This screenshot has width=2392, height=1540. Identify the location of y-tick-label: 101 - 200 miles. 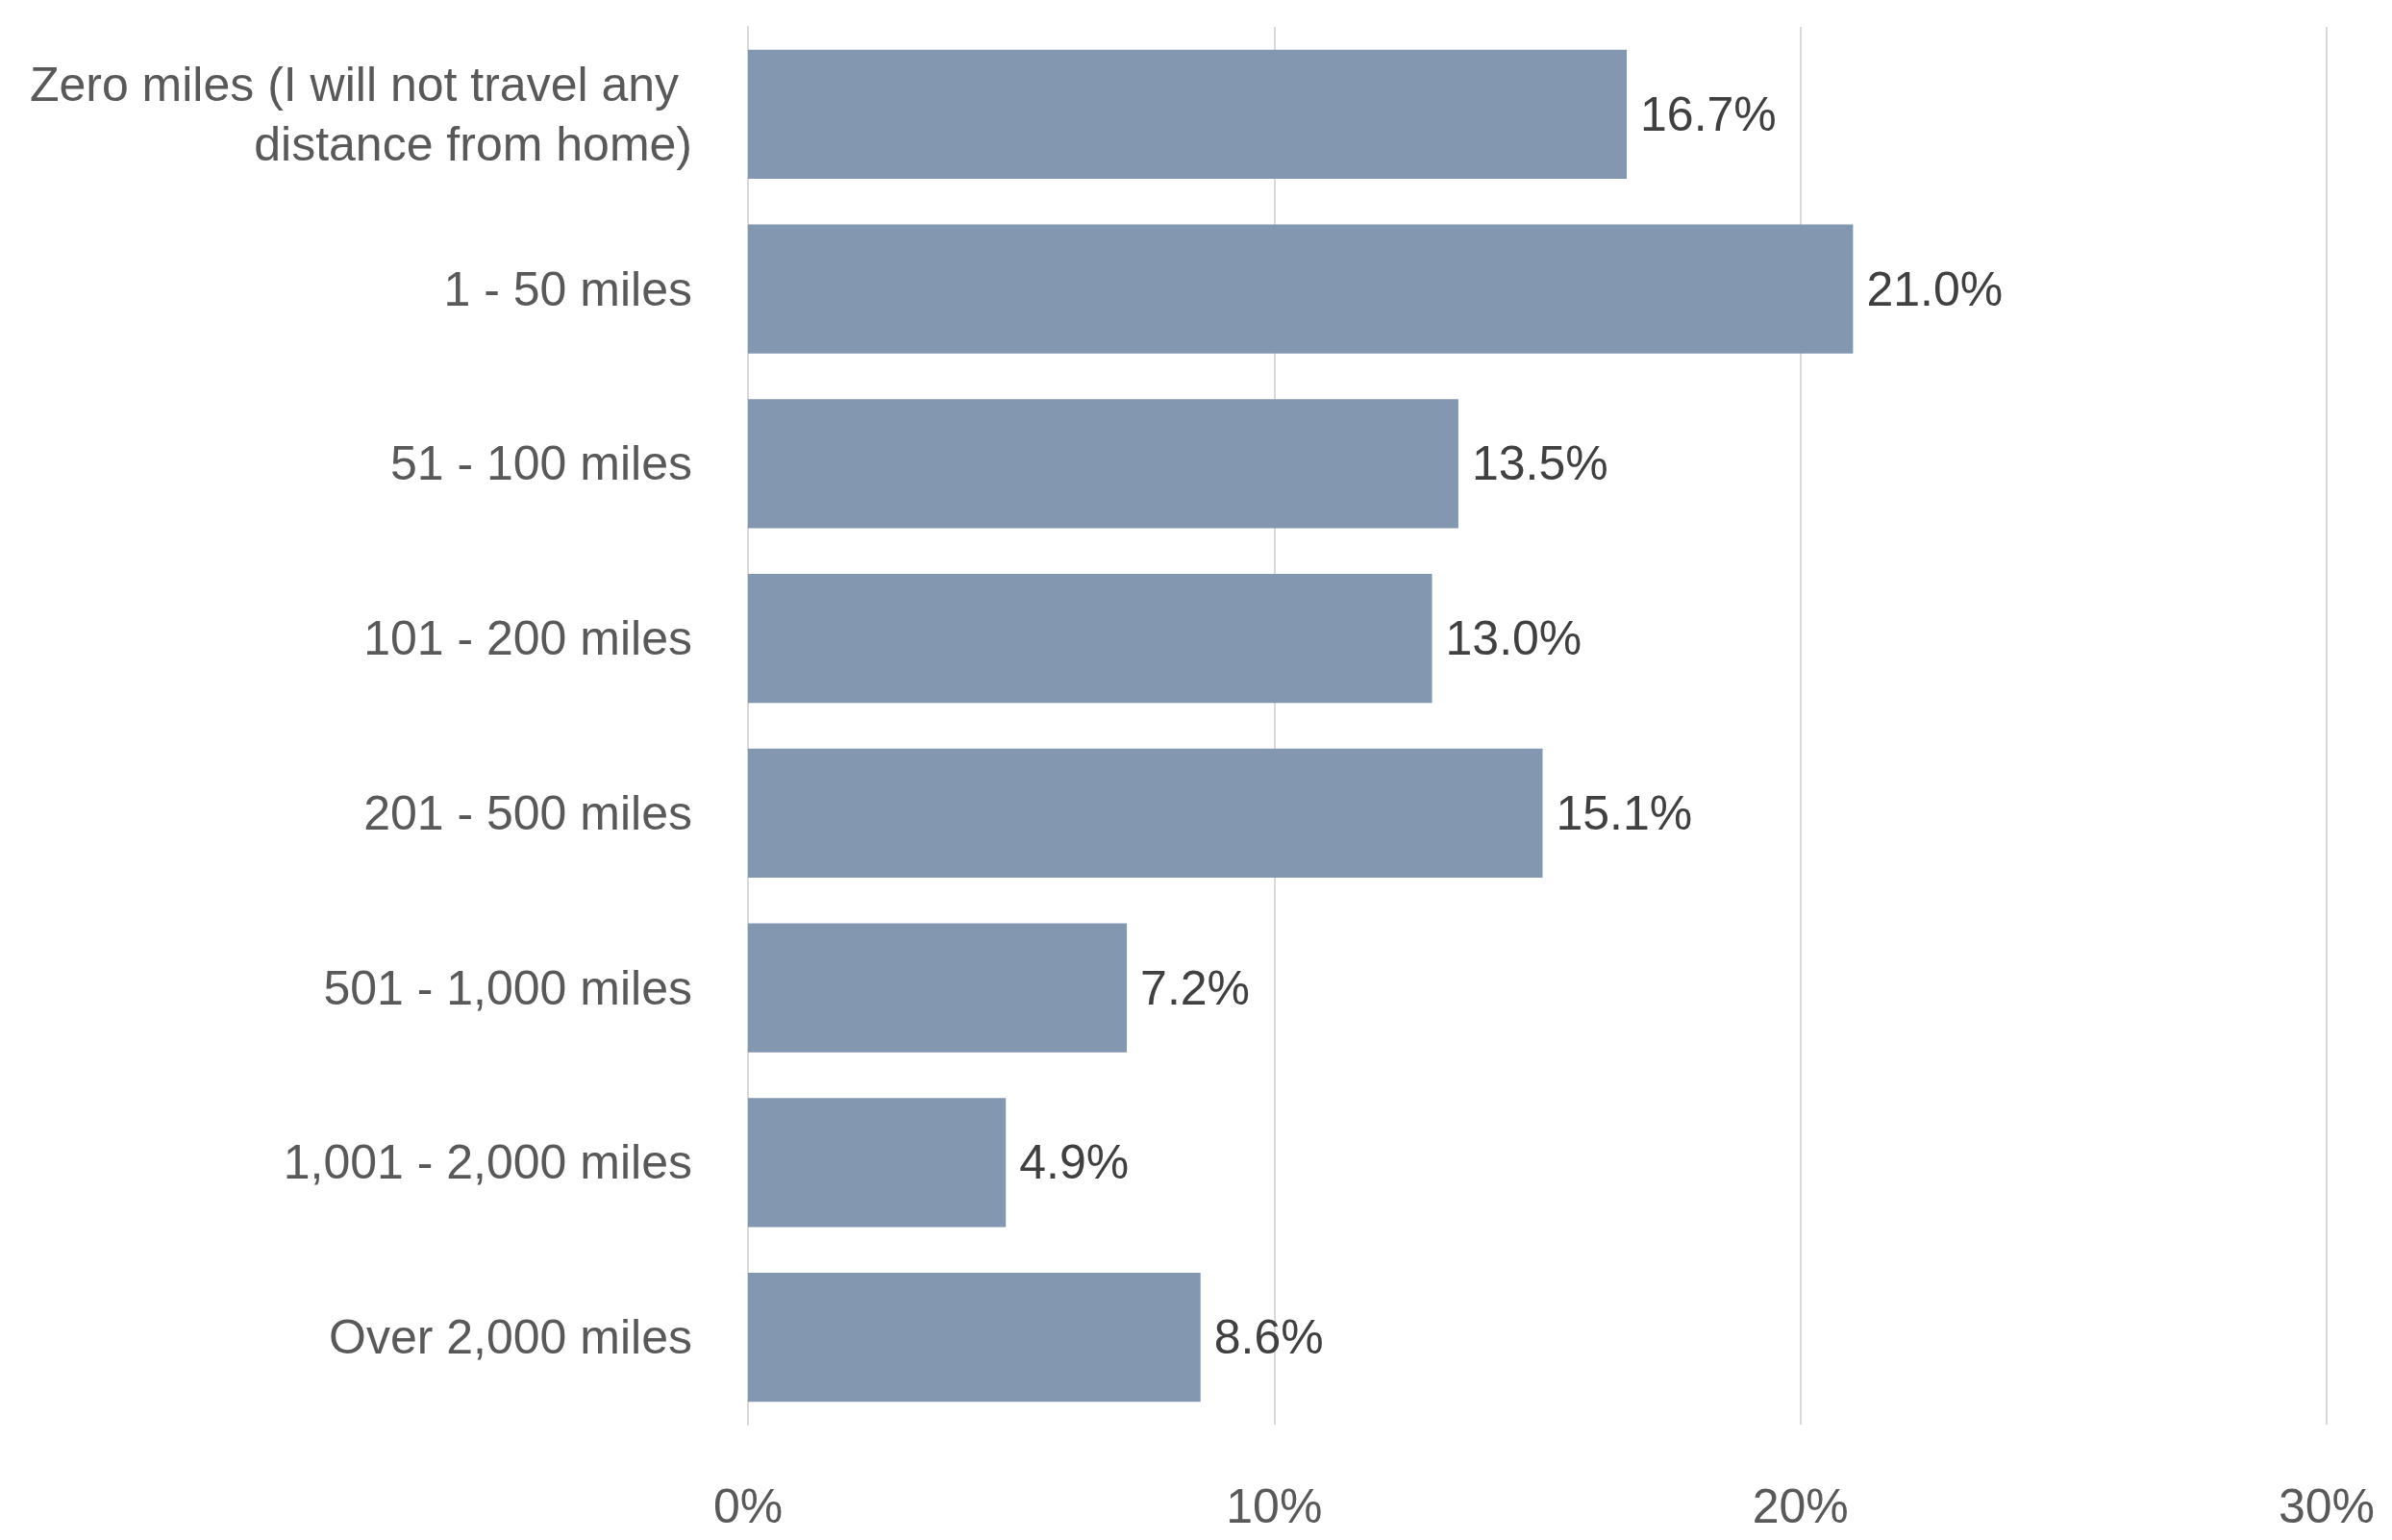
(527, 638).